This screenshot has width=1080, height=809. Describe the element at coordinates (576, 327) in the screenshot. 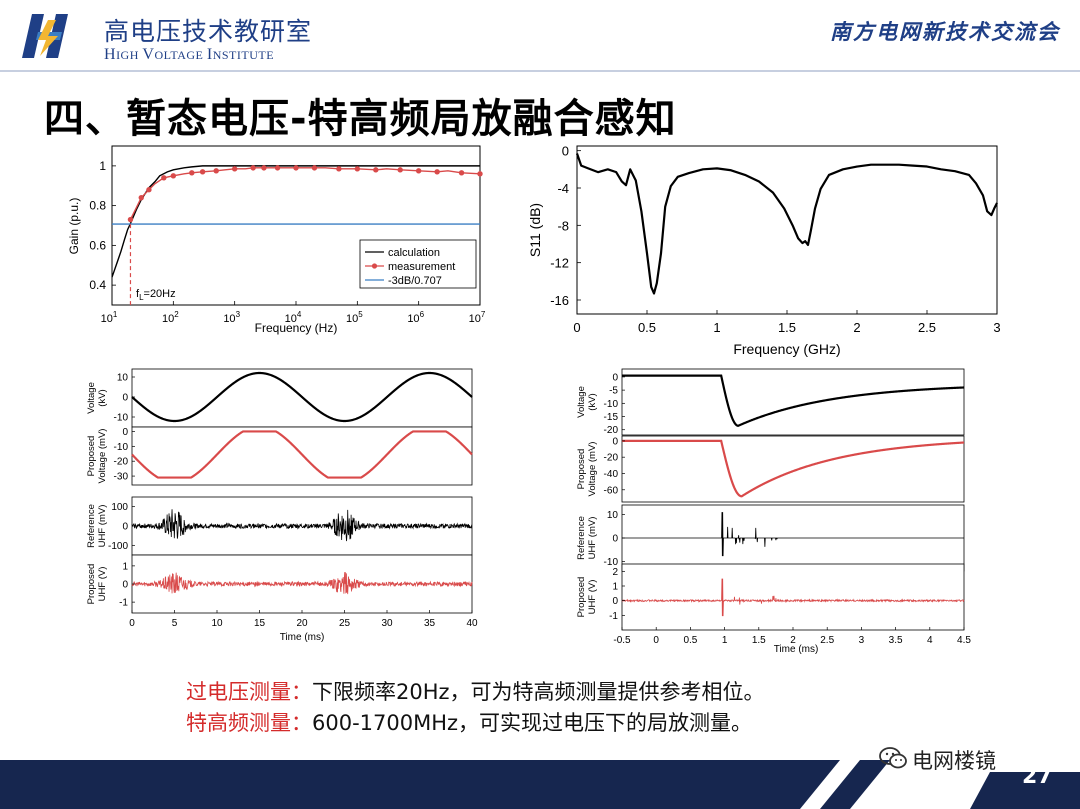

I see `s11-xtick-label-0: 0` at that location.